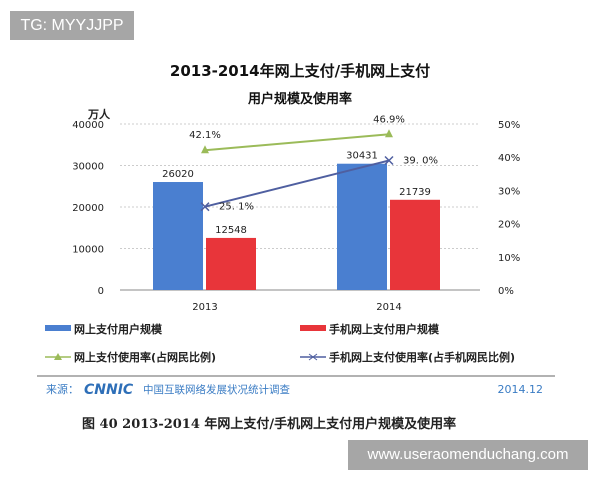 This screenshot has width=600, height=480. Describe the element at coordinates (205, 135) in the screenshot. I see `line-data-label: 42.1%` at that location.